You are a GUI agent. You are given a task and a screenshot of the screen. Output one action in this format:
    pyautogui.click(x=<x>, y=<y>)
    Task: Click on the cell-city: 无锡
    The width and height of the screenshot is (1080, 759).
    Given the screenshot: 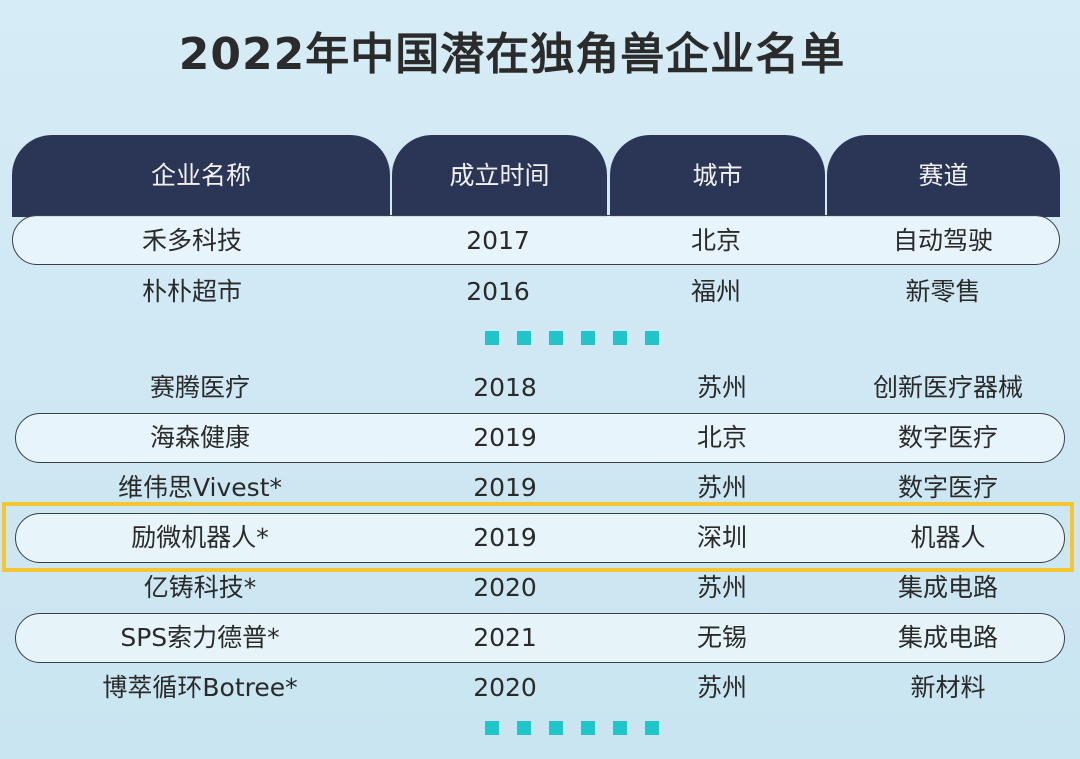 What is the action you would take?
    pyautogui.click(x=722, y=637)
    